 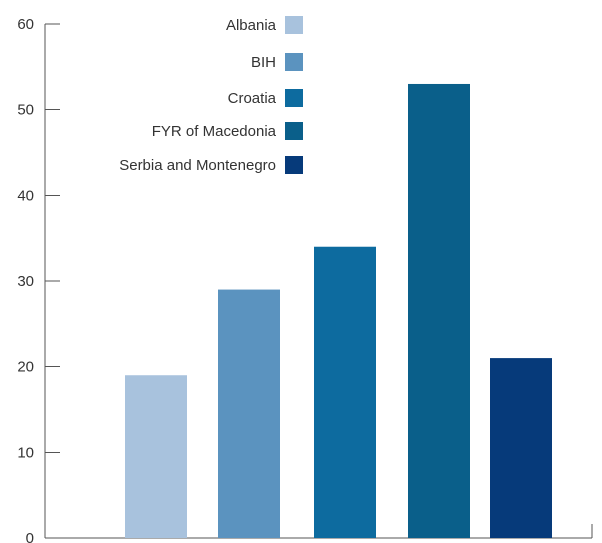 What do you see at coordinates (30, 536) in the screenshot?
I see `y-tick-label: 0` at bounding box center [30, 536].